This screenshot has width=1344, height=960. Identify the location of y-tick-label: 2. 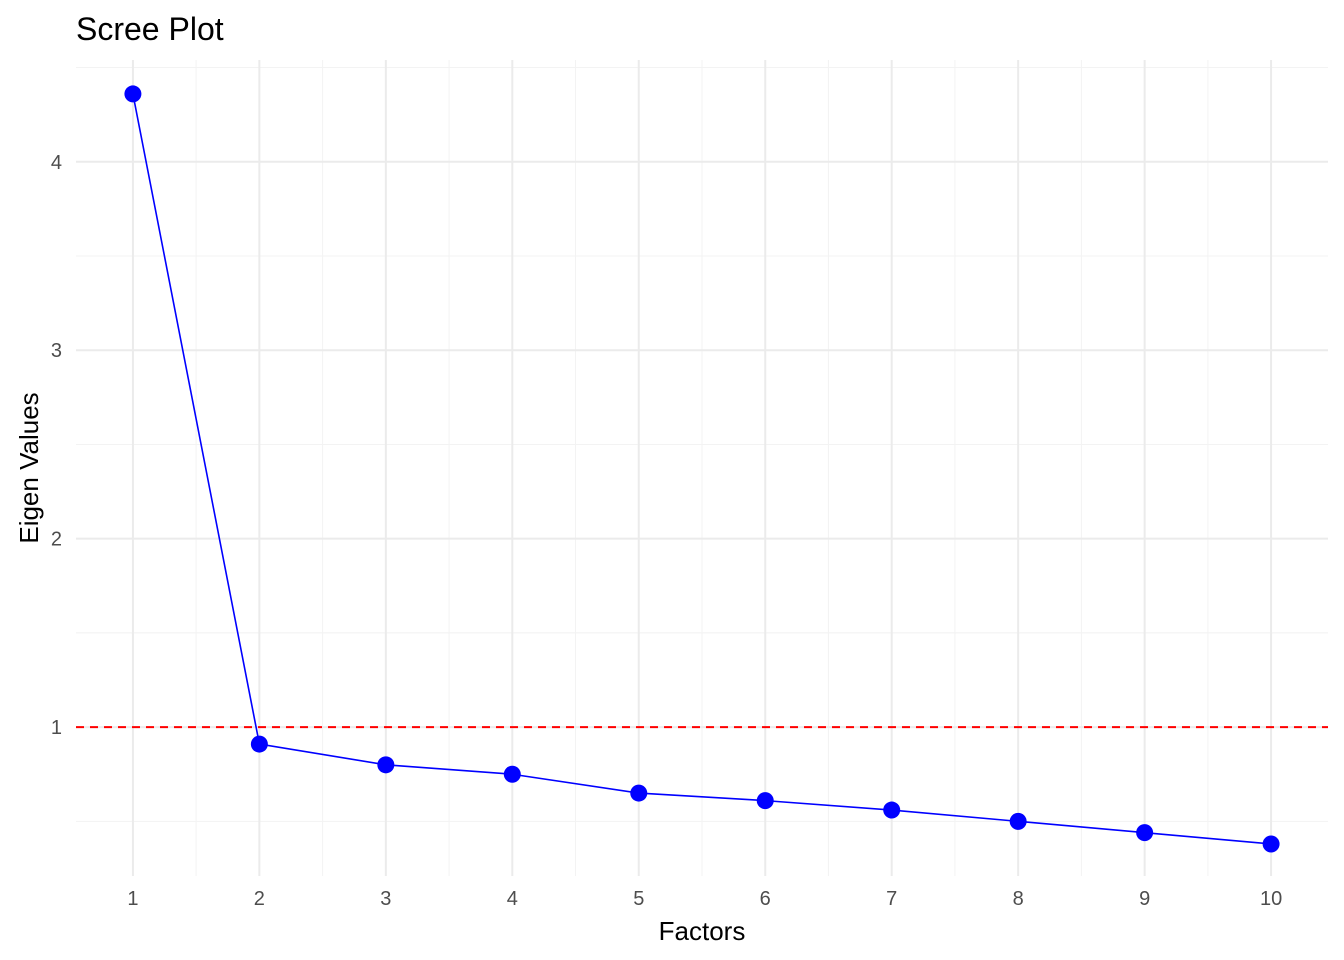
(56, 540).